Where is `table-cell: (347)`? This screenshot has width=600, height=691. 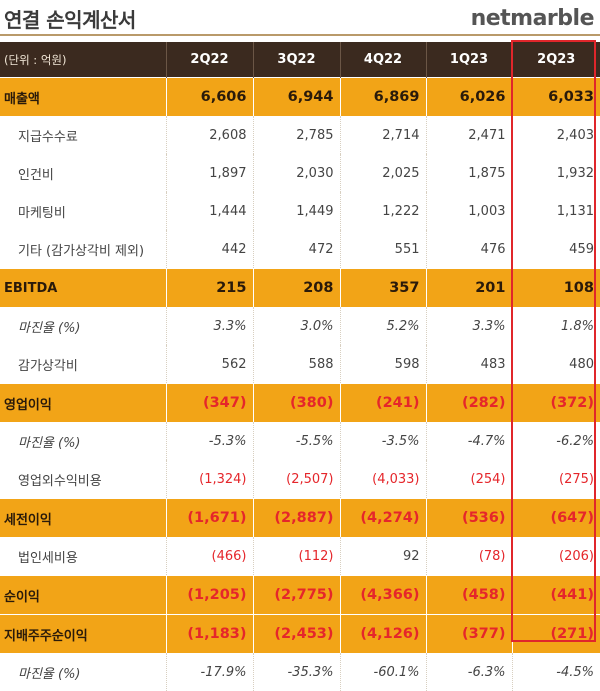 table-cell: (347) is located at coordinates (209, 403).